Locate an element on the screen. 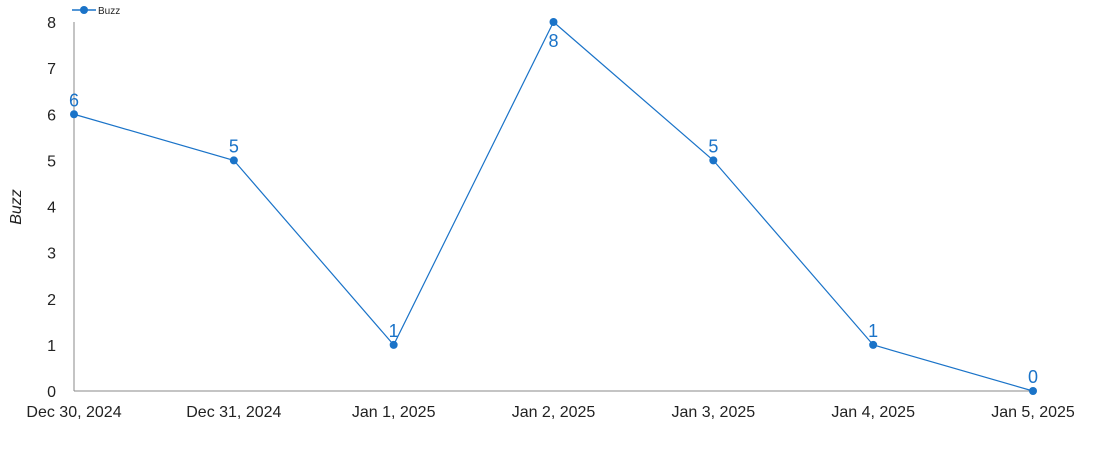 This screenshot has width=1115, height=462. y-tick-label: 8 is located at coordinates (51, 23).